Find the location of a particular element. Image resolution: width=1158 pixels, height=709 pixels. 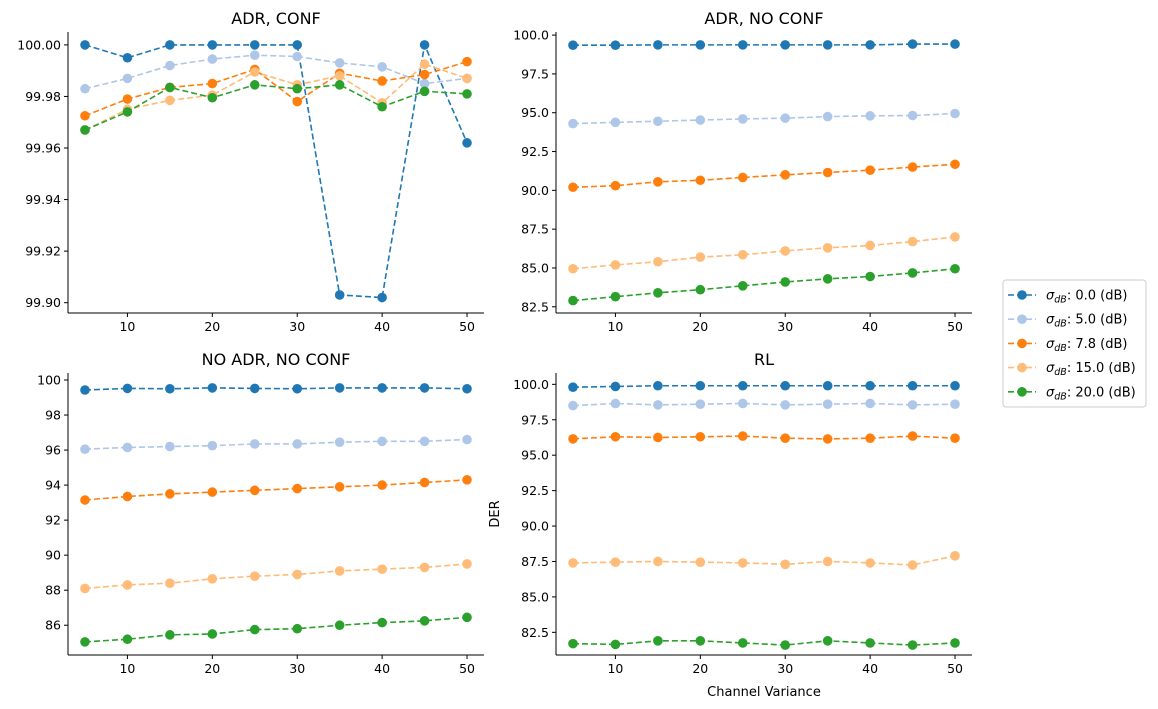

y-tick-label: 95.0 is located at coordinates (535, 455).